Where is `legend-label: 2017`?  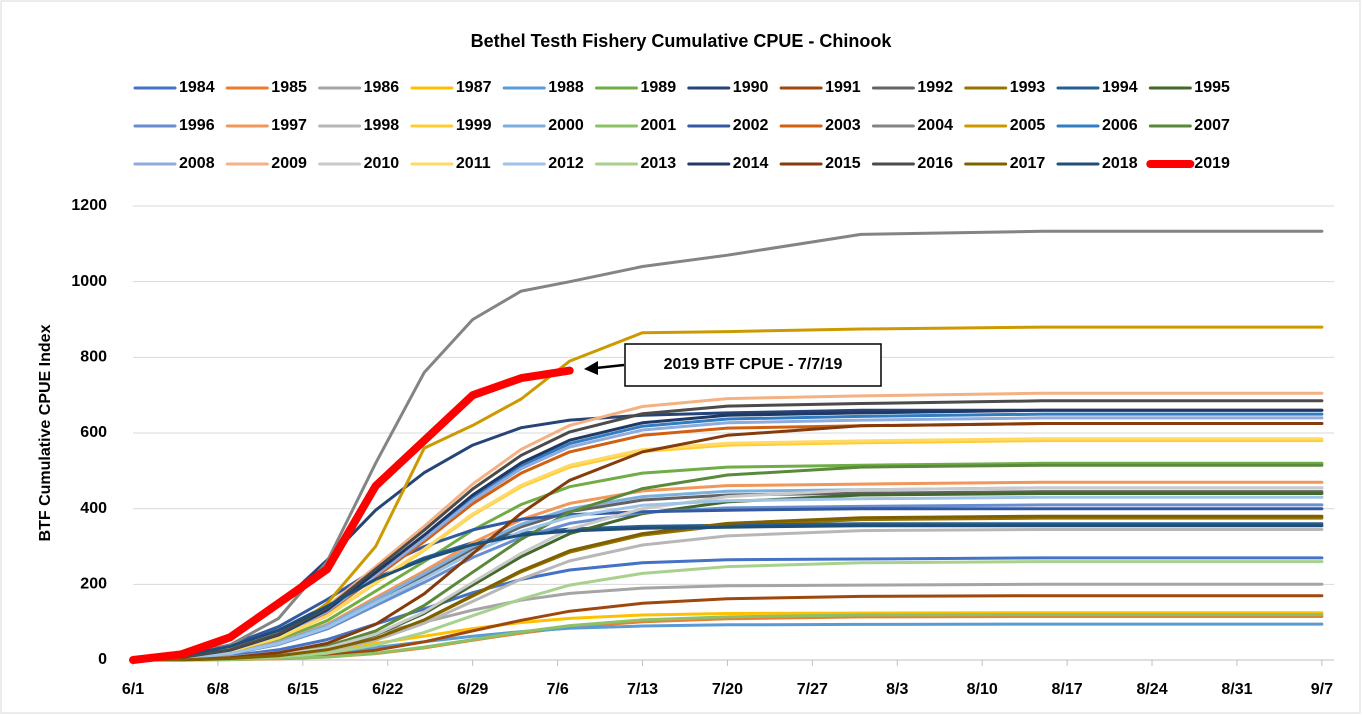 legend-label: 2017 is located at coordinates (1028, 163).